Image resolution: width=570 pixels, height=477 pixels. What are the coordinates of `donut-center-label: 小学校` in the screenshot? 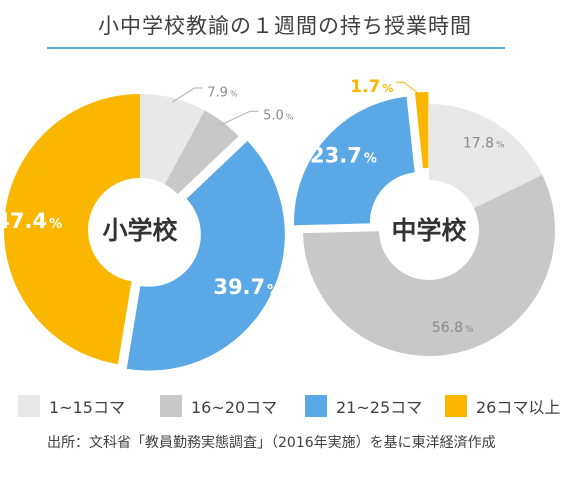 It's located at (140, 230).